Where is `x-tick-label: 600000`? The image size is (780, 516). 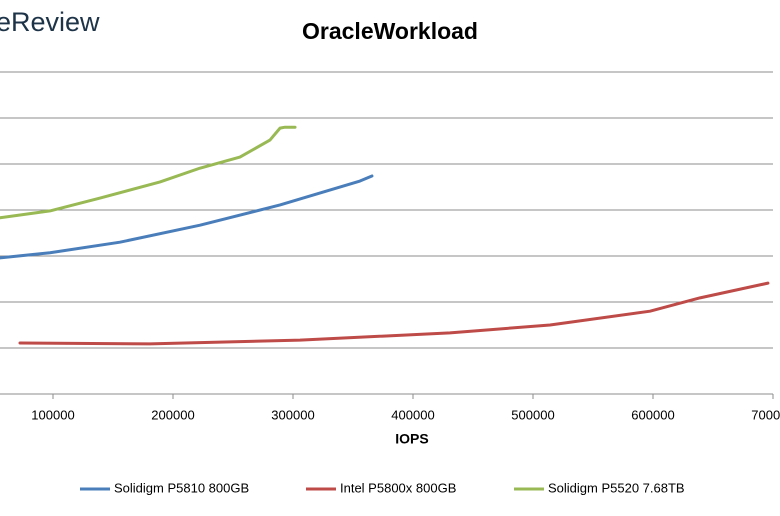
x-tick-label: 600000 is located at coordinates (652, 414).